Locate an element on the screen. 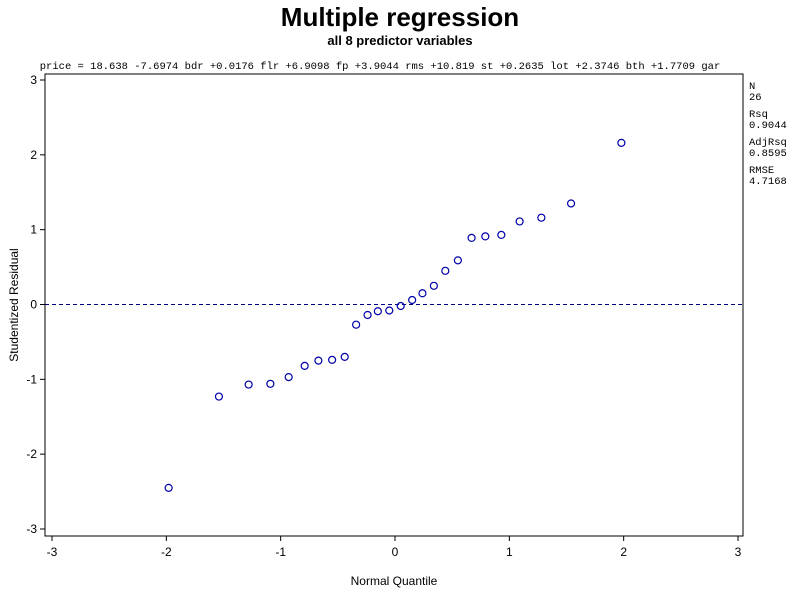 Image resolution: width=800 pixels, height=600 pixels. x-axis: -3 -2 -1 0 1 2 3 is located at coordinates (394, 547).